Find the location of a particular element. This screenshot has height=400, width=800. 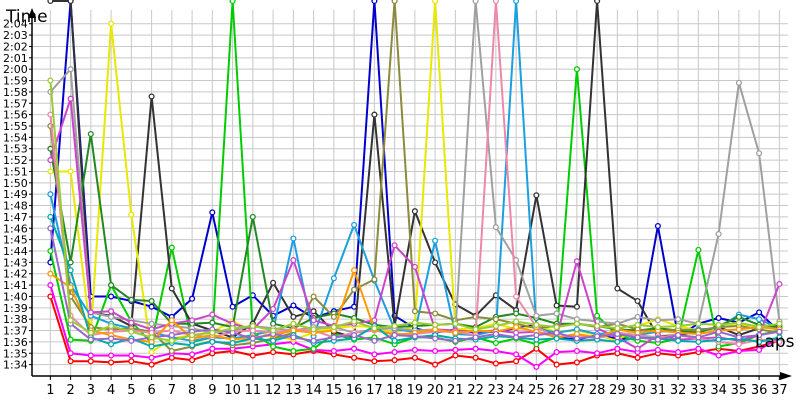

y-tick-label: 1:41 is located at coordinates (15, 285).